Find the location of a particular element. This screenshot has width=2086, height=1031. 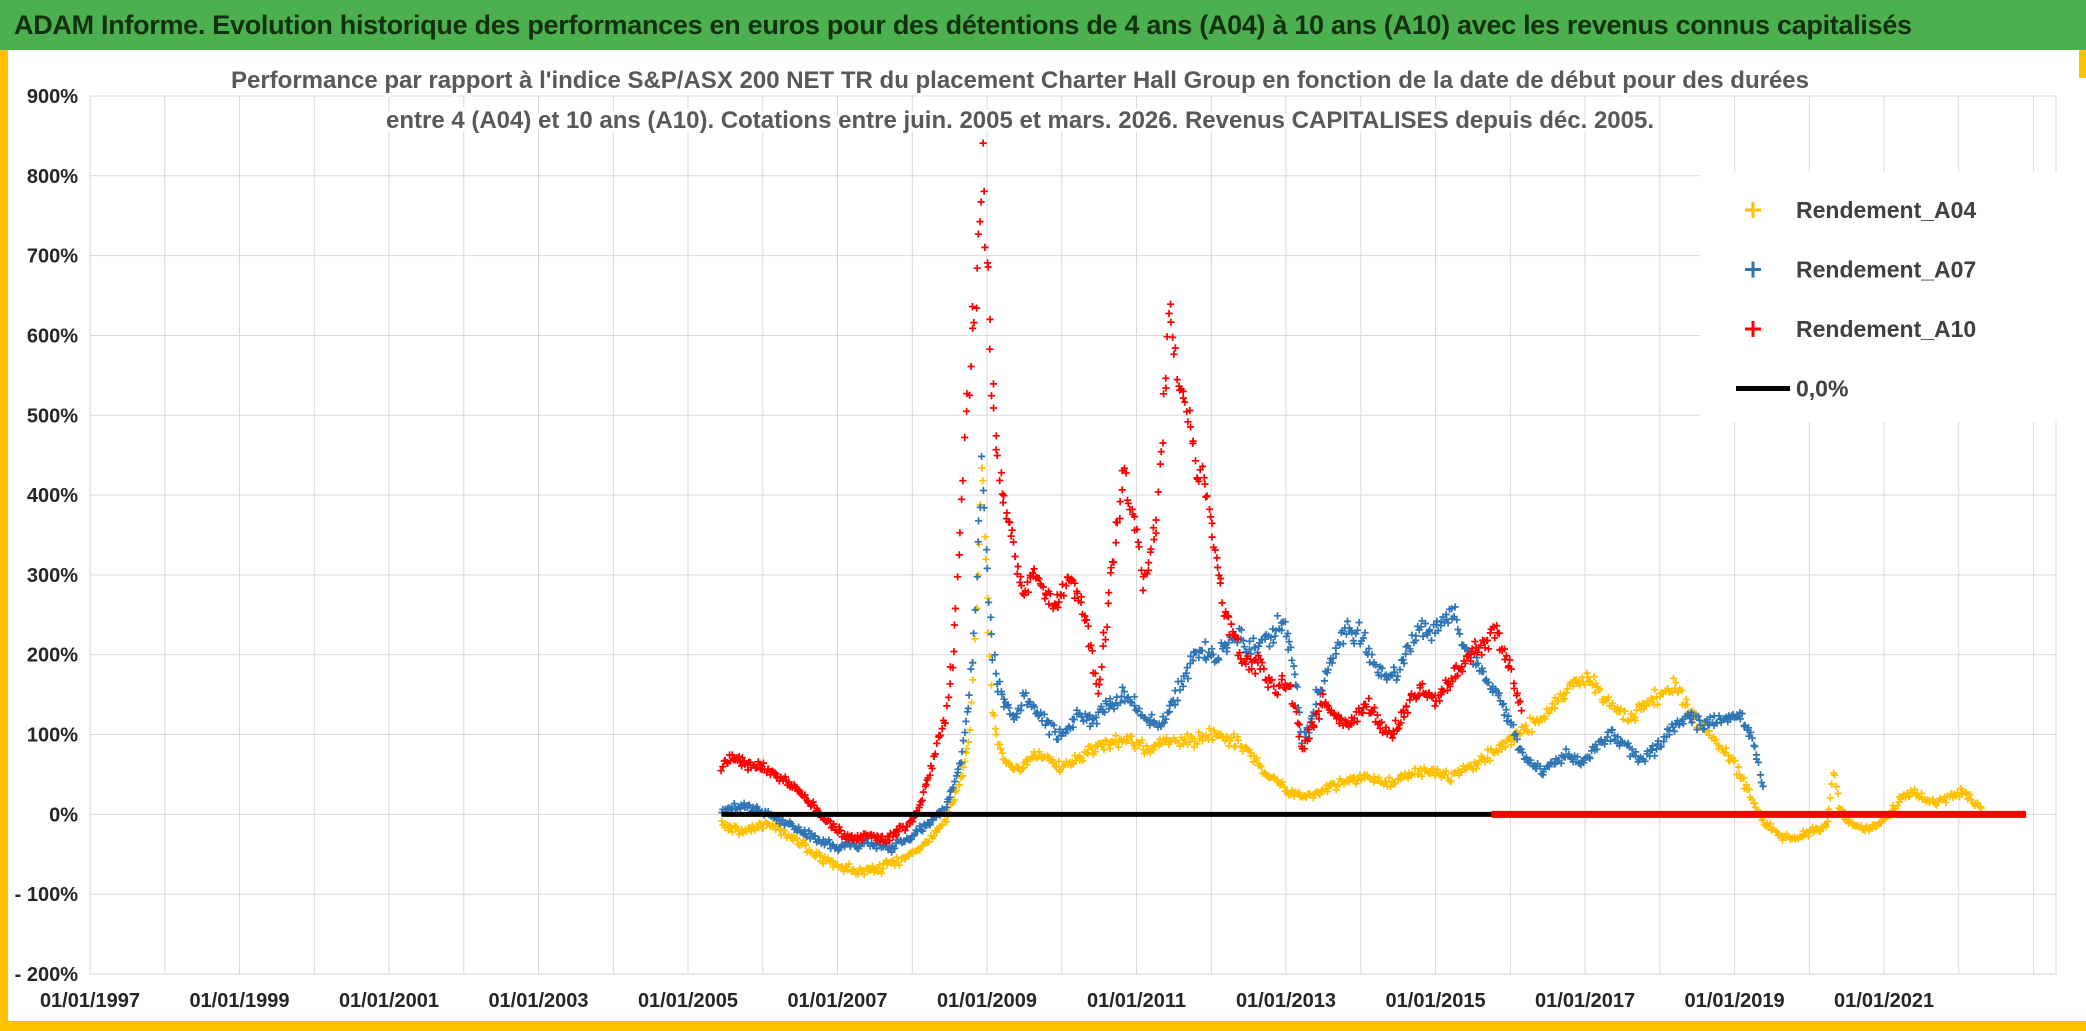

svg-text: 200% is located at coordinates (52, 656).